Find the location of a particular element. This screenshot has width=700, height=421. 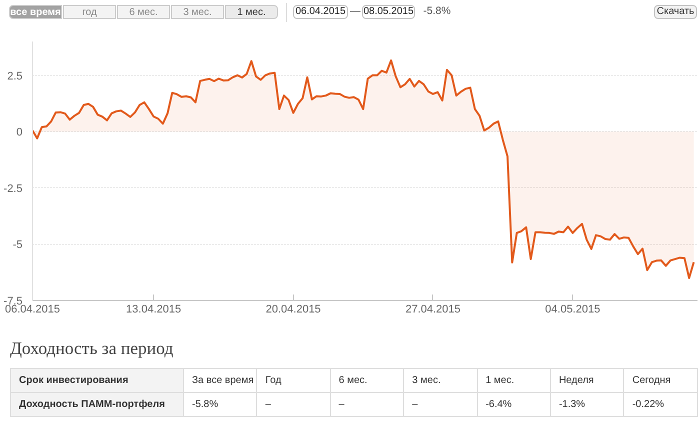

x-tick-label: 06.04.2015 is located at coordinates (32, 310).